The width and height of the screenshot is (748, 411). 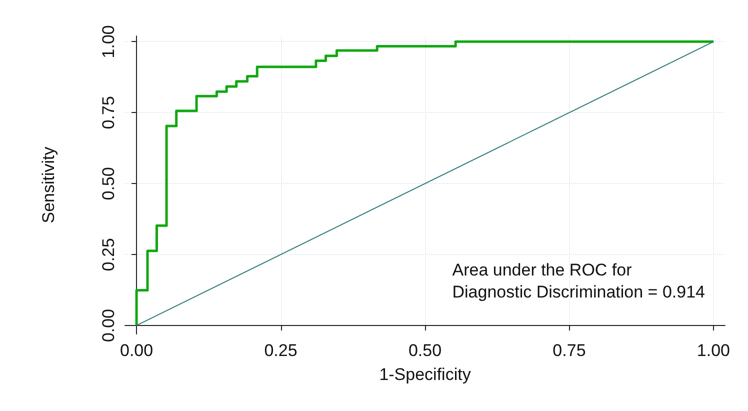 I want to click on y-tick-label: 0.50, so click(x=108, y=183).